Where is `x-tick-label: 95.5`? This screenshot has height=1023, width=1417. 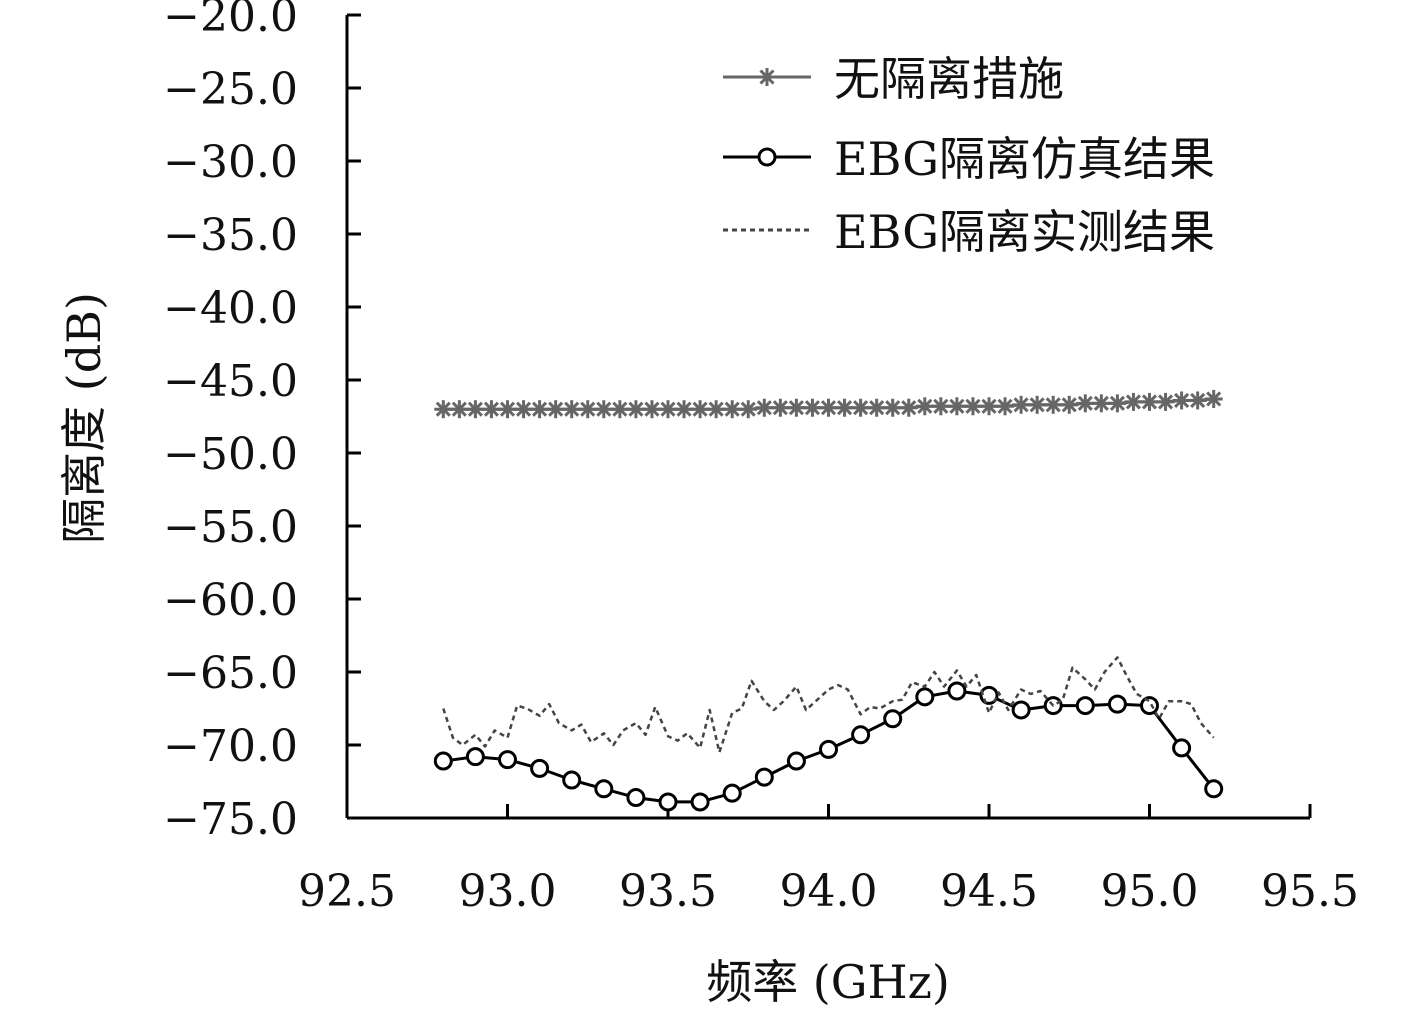 x-tick-label: 95.5 is located at coordinates (1310, 891).